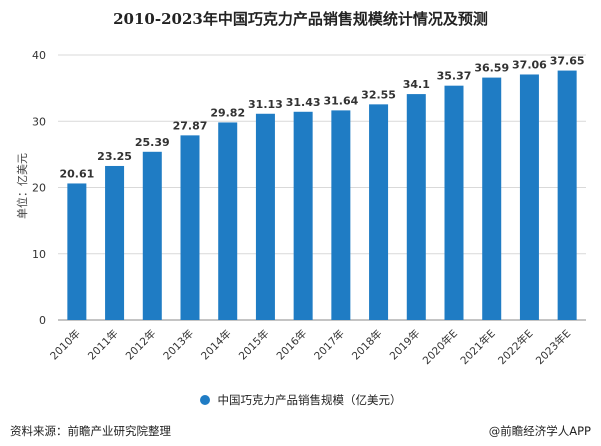 The height and width of the screenshot is (446, 601). I want to click on data-label: 31.13, so click(265, 104).